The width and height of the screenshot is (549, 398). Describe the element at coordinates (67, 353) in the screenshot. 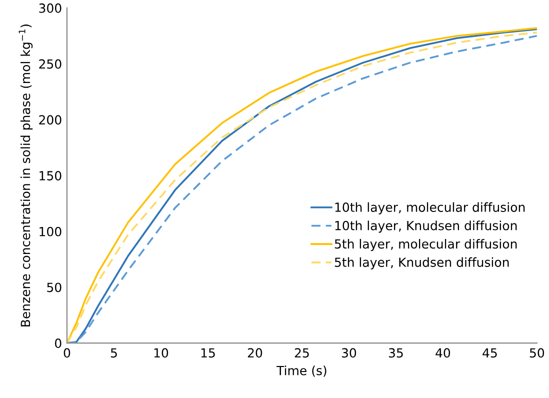

I see `x-tick-label: 0` at that location.